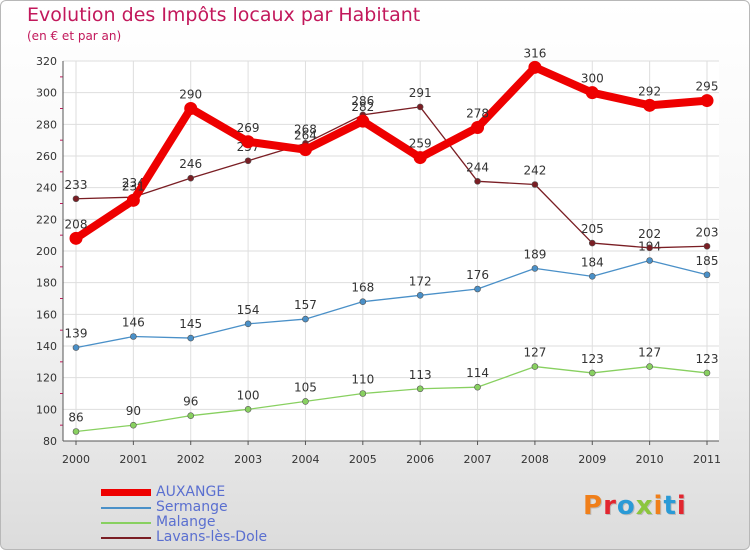 Image resolution: width=750 pixels, height=550 pixels. Describe the element at coordinates (46, 93) in the screenshot. I see `y-tick-label: 300` at that location.